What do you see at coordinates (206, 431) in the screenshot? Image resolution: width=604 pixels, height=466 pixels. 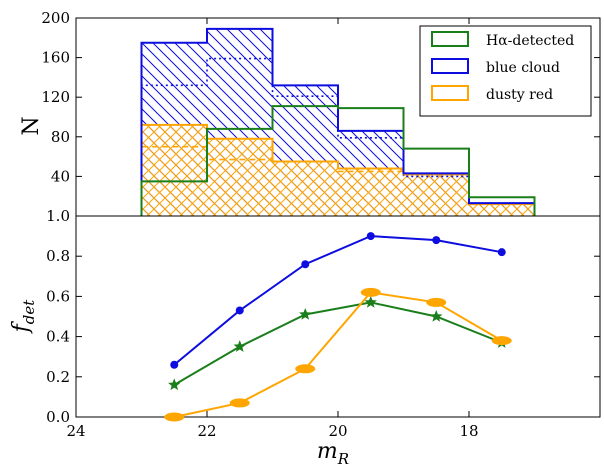 I see `x-tick-label: 22` at bounding box center [206, 431].